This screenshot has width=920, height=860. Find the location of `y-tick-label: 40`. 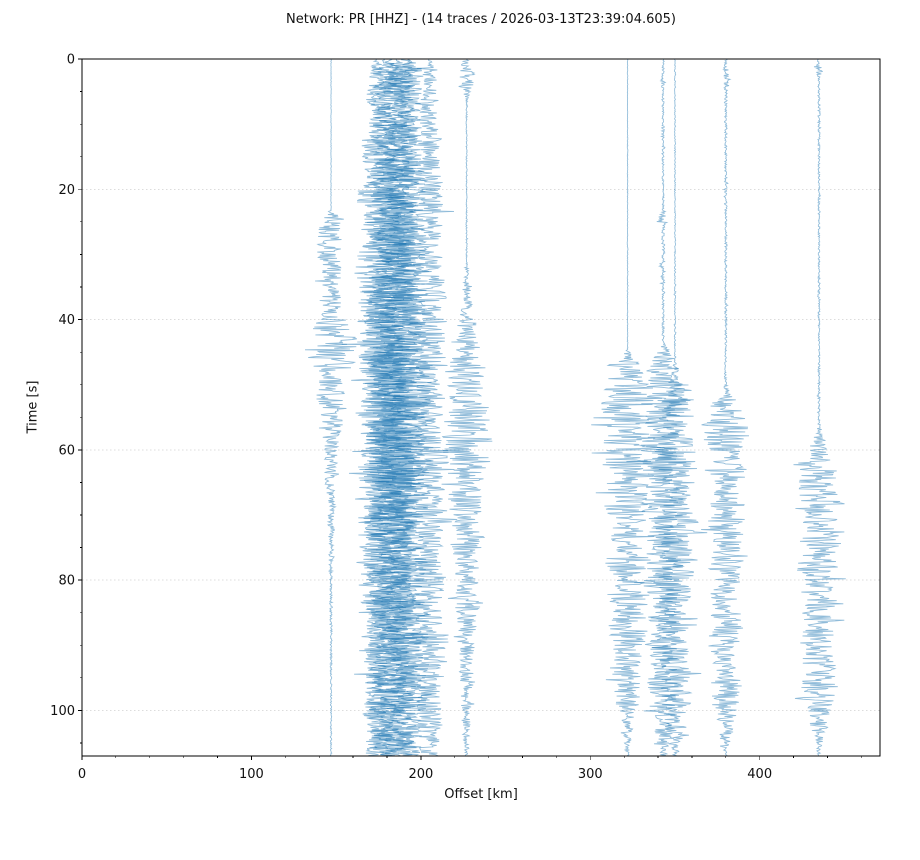

y-tick-label: 40 is located at coordinates (66, 320).